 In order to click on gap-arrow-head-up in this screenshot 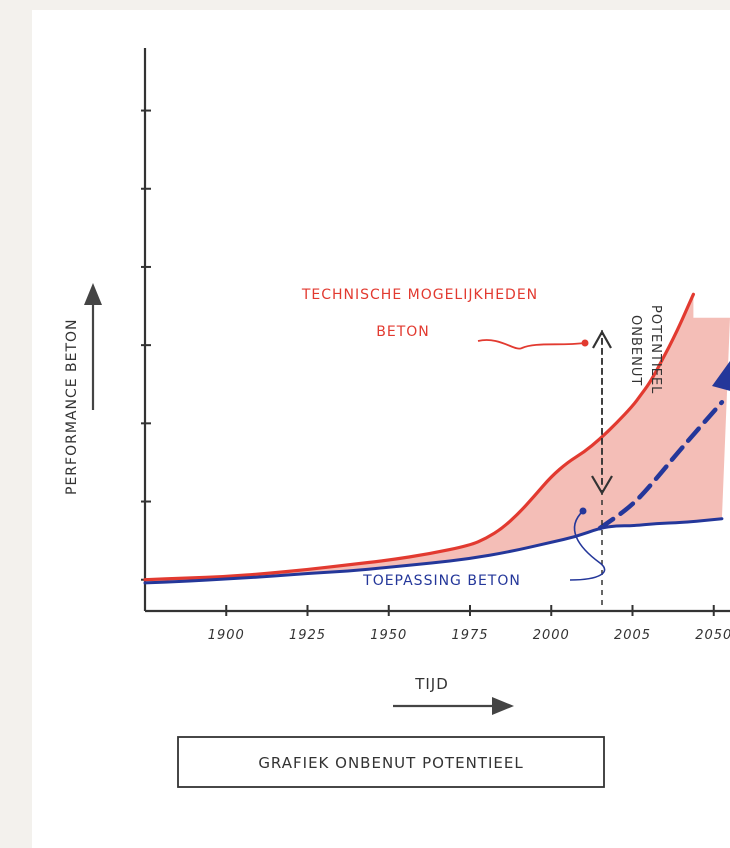, I will do `click(602, 339)`.